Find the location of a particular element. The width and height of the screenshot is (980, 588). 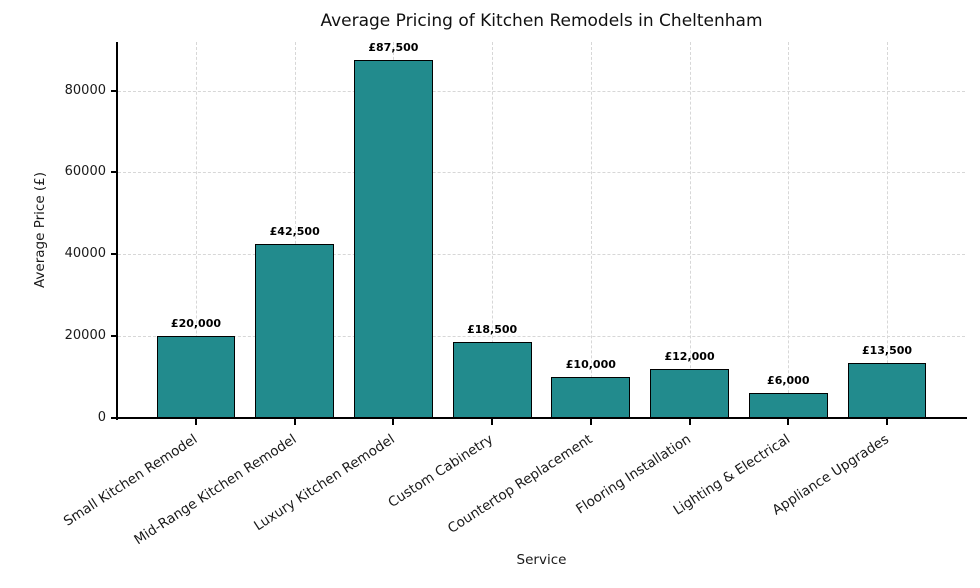

y-axis-line is located at coordinates (117, 231).